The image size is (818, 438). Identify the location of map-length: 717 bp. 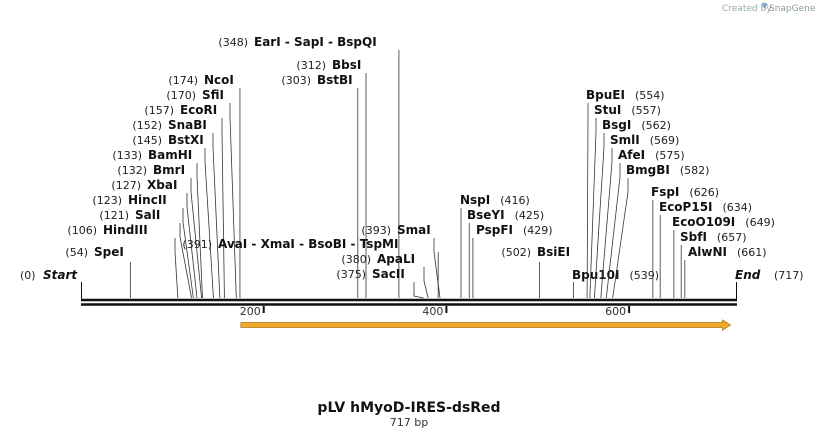
(409, 422).